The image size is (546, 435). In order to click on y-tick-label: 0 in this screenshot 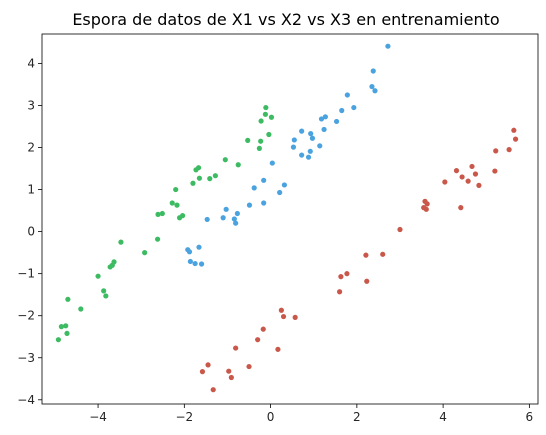, I will do `click(31, 232)`.